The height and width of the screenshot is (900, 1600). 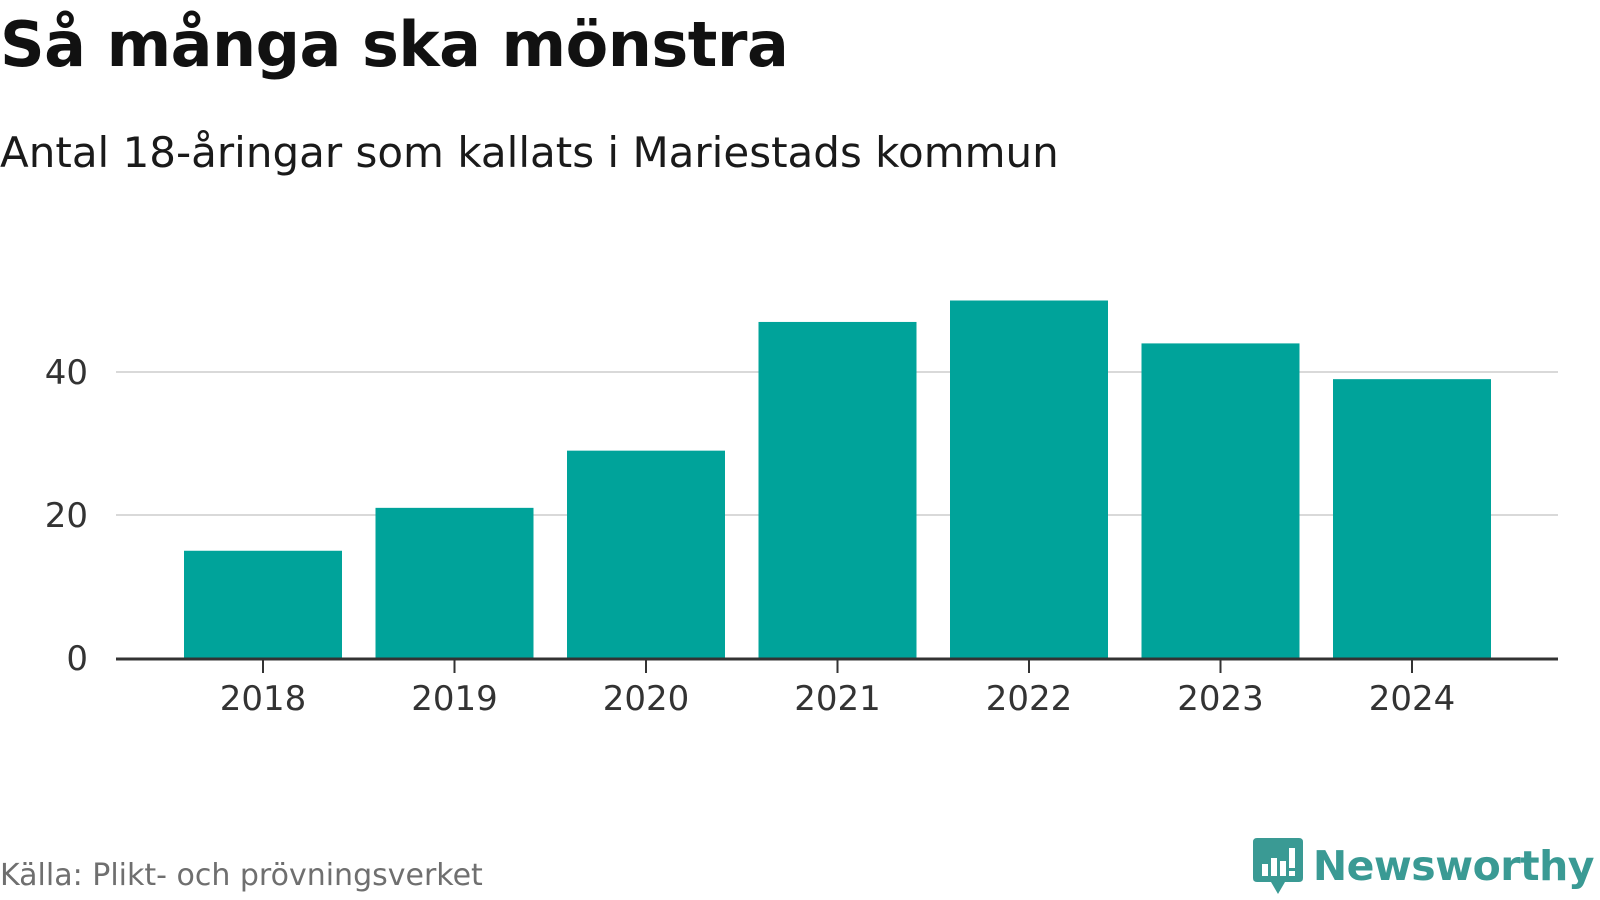 I want to click on x-tick-label: 2024, so click(x=1412, y=699).